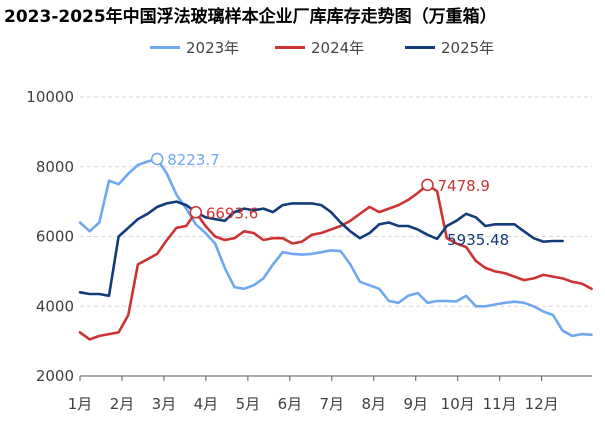 This screenshot has width=605, height=423. Describe the element at coordinates (290, 47) in the screenshot. I see `legend-swatch-2024` at that location.